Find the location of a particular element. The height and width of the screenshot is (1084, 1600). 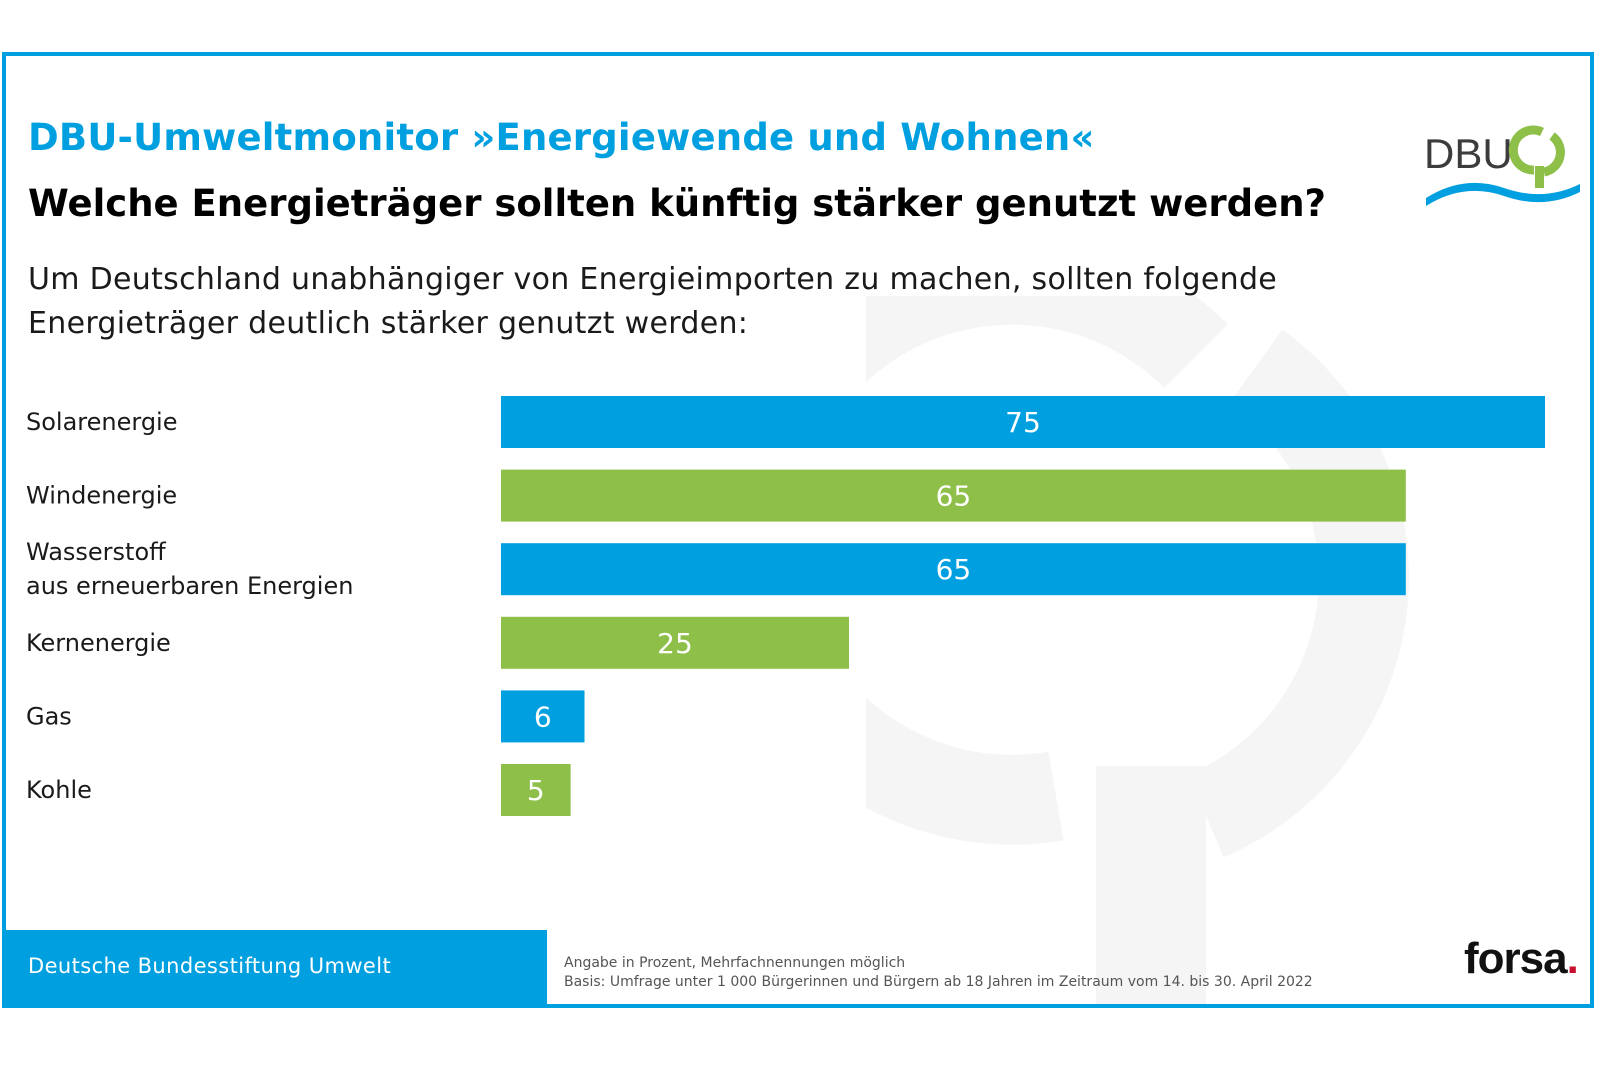

dbu-logo: DBU is located at coordinates (1502, 165).